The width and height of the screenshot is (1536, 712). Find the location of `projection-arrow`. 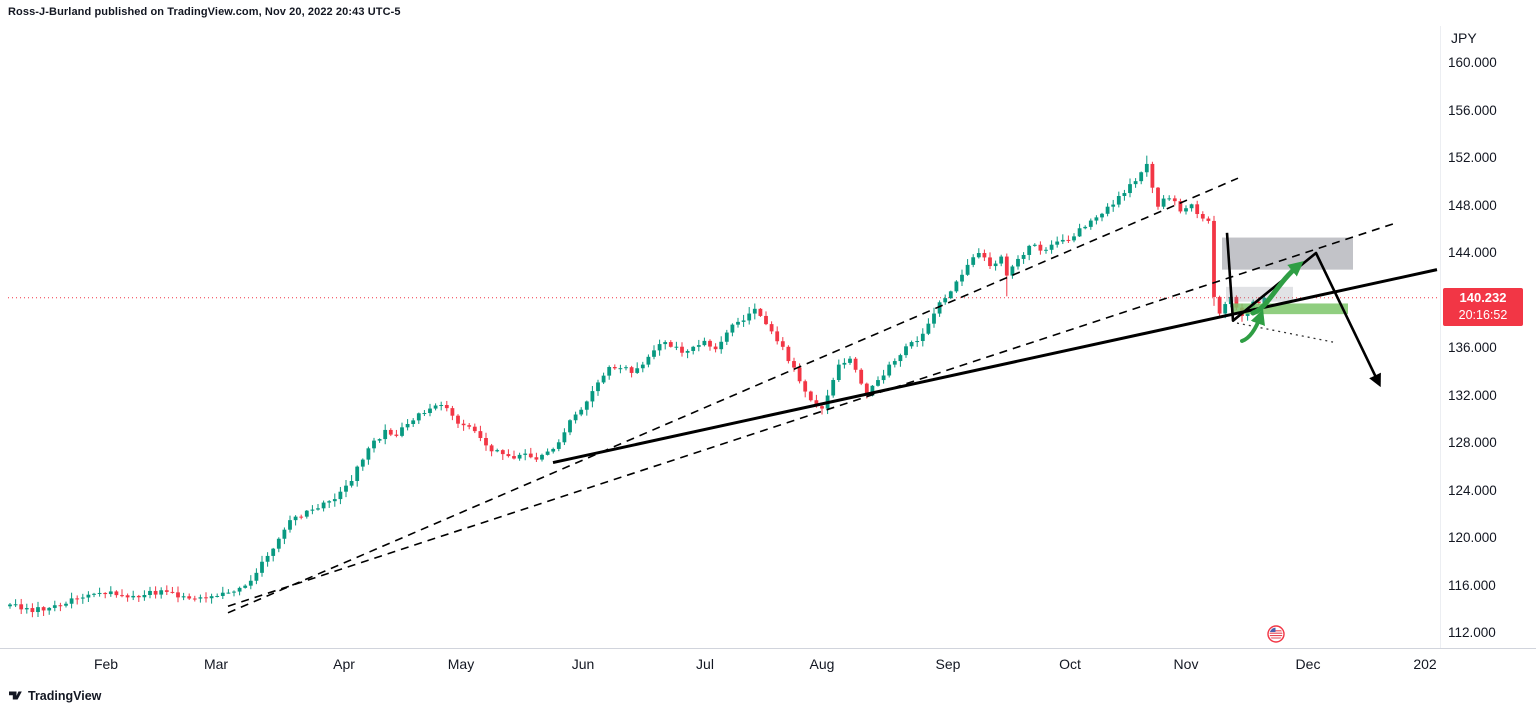

projection-arrow is located at coordinates (1303, 310).